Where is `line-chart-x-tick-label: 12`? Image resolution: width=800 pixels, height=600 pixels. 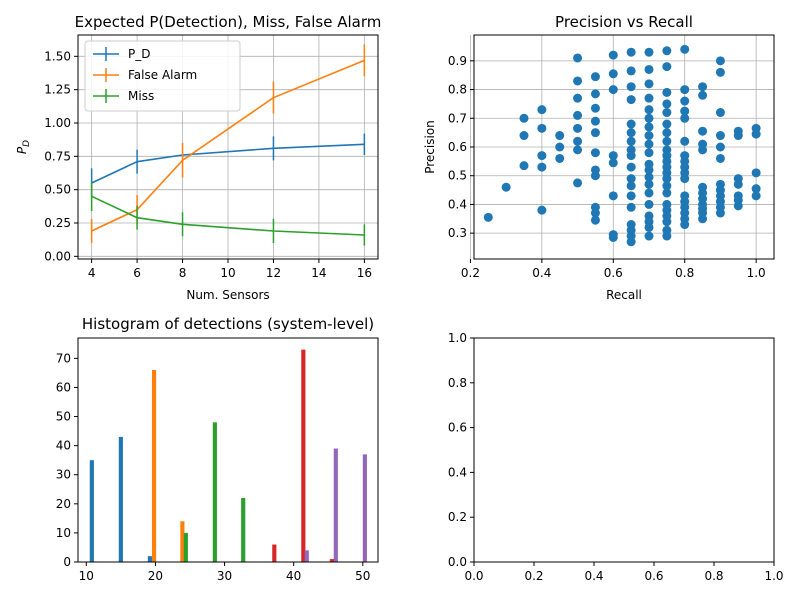 line-chart-x-tick-label: 12 is located at coordinates (273, 273).